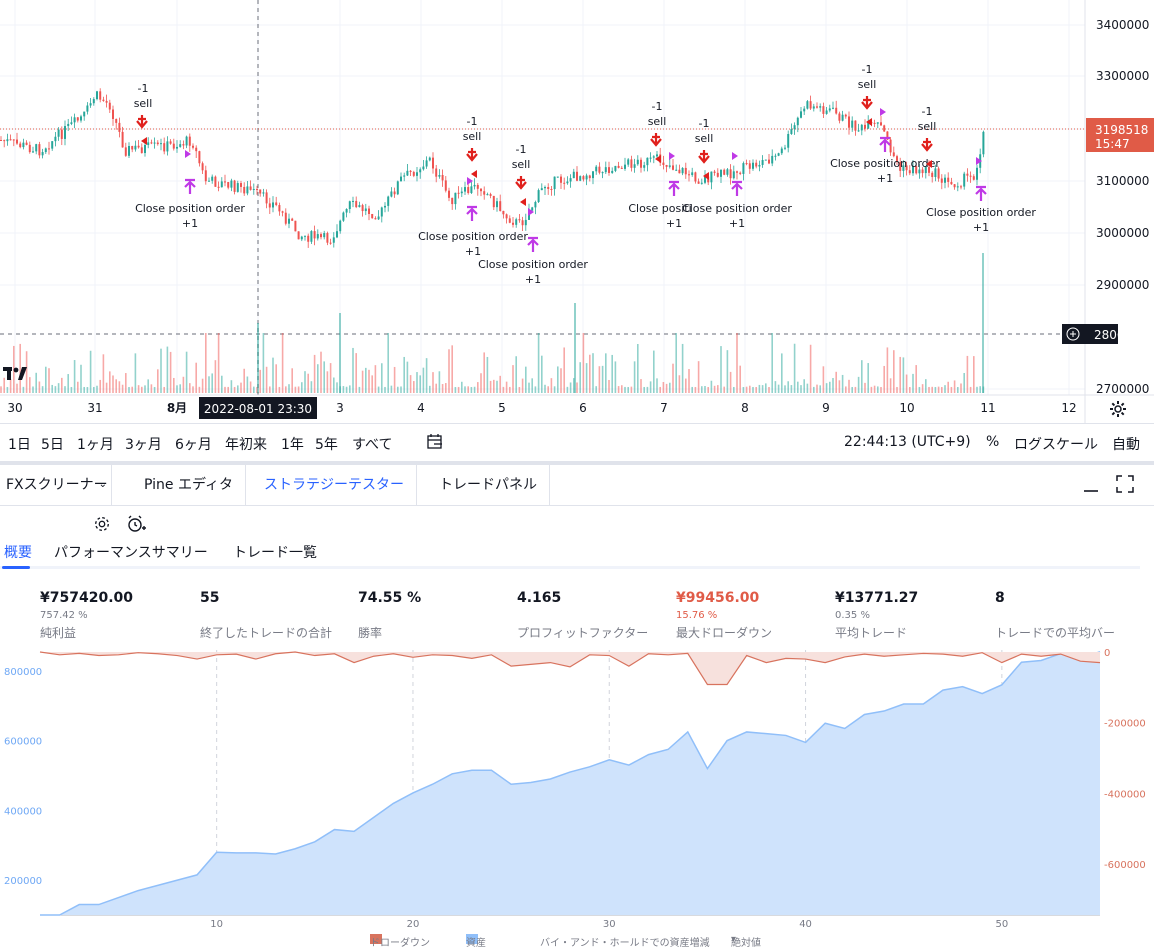  Describe the element at coordinates (189, 485) in the screenshot. I see `tab-pine-editor: Pine エディタ` at that location.